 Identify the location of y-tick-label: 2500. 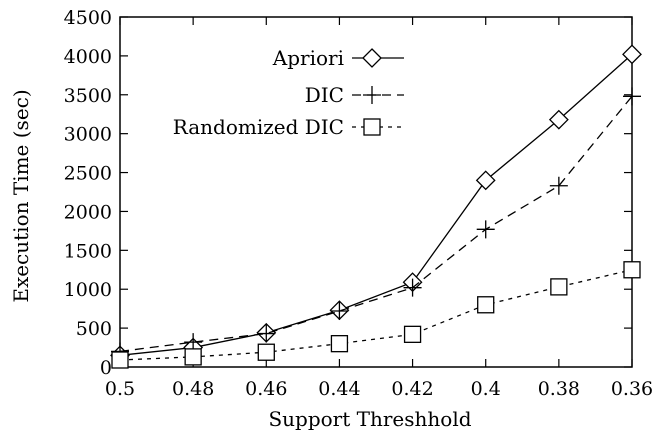
(88, 174).